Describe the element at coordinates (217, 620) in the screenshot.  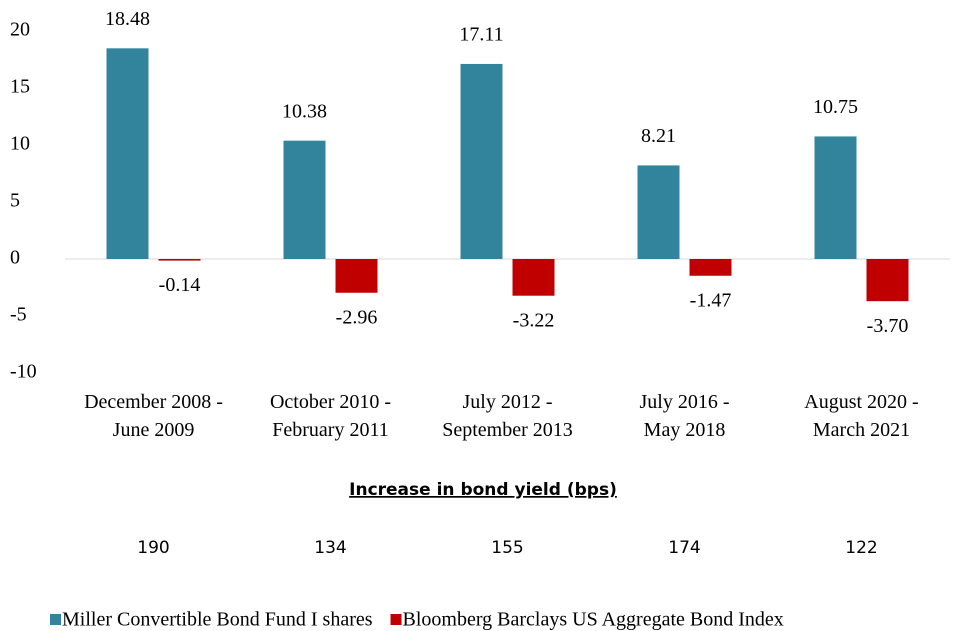
I see `legend-label: Miller Convertible Bond Fund I shares` at that location.